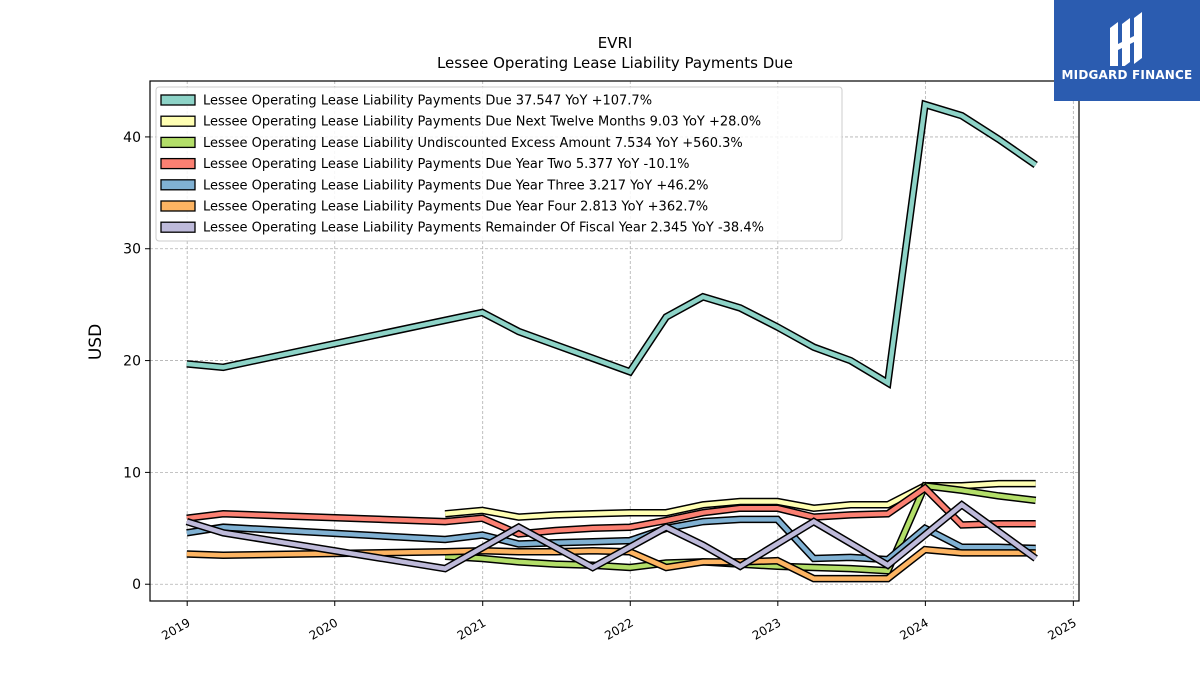 The image size is (1200, 675). Describe the element at coordinates (913, 628) in the screenshot. I see `x-tick-label: 2024` at that location.